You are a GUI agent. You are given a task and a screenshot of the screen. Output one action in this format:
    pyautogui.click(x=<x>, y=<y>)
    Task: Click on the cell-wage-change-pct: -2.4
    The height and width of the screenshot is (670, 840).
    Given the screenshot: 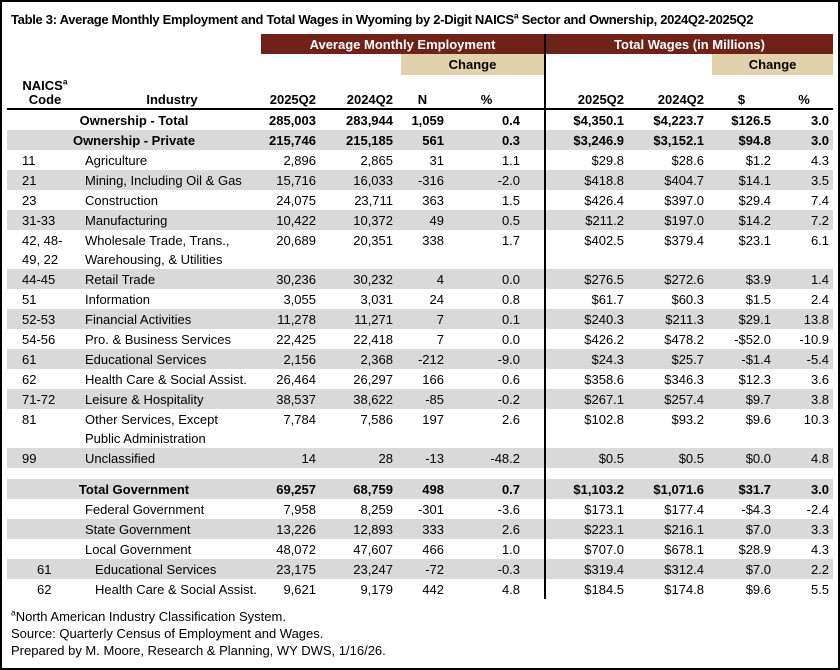 What is the action you would take?
    pyautogui.click(x=818, y=509)
    